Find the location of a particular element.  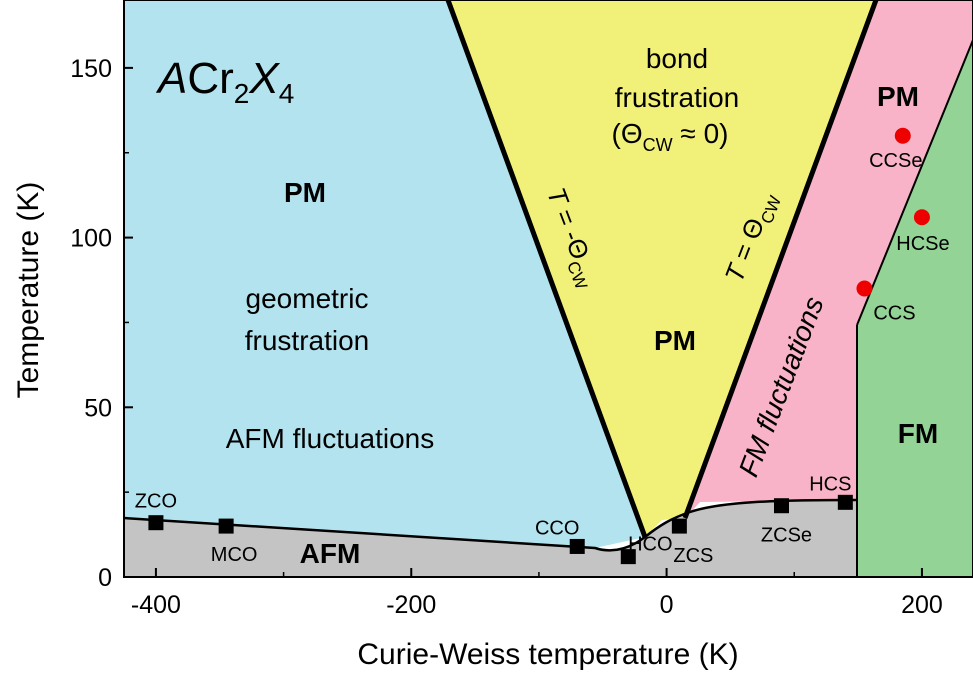

theta-cw-zero-label: (ΘCW ≈ 0) is located at coordinates (670, 136).